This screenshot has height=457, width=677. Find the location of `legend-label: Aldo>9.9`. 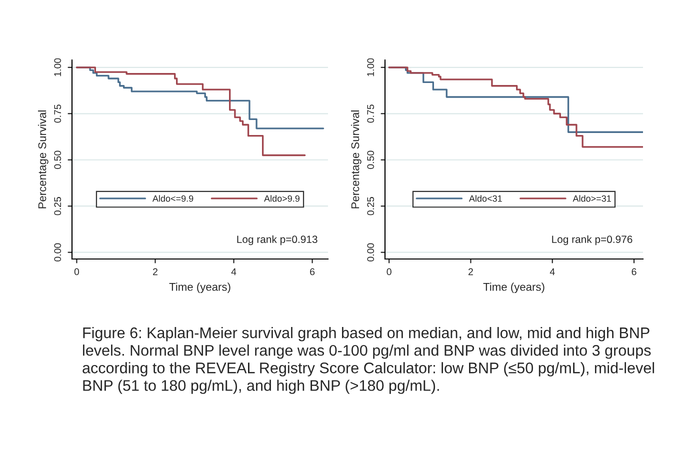

legend-label: Aldo>9.9 is located at coordinates (282, 198).